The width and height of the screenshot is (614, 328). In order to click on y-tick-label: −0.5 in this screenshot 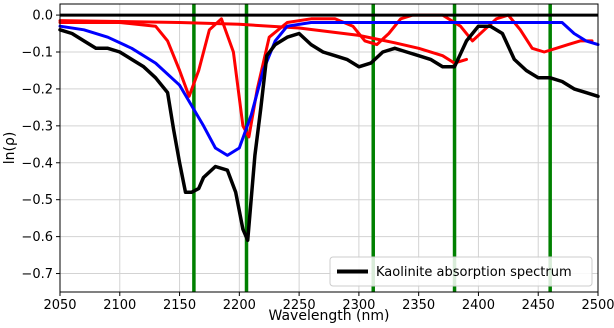, I will do `click(37, 200)`.